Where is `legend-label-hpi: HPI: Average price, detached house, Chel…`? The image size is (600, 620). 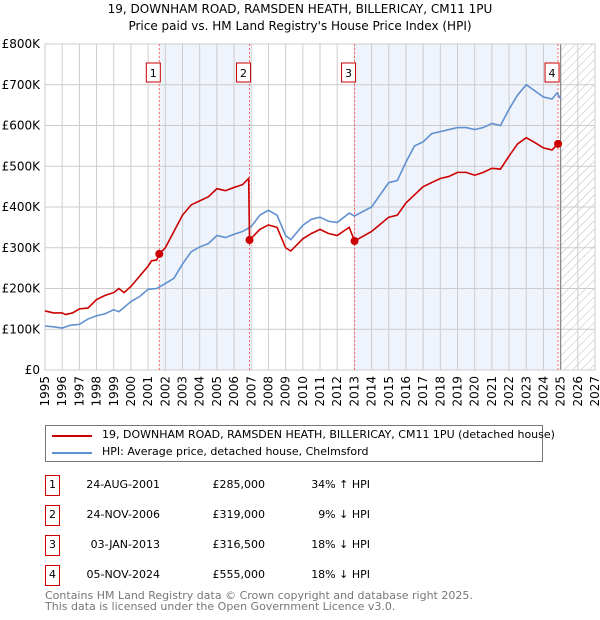 legend-label-hpi: HPI: Average price, detached house, Chel… is located at coordinates (235, 451).